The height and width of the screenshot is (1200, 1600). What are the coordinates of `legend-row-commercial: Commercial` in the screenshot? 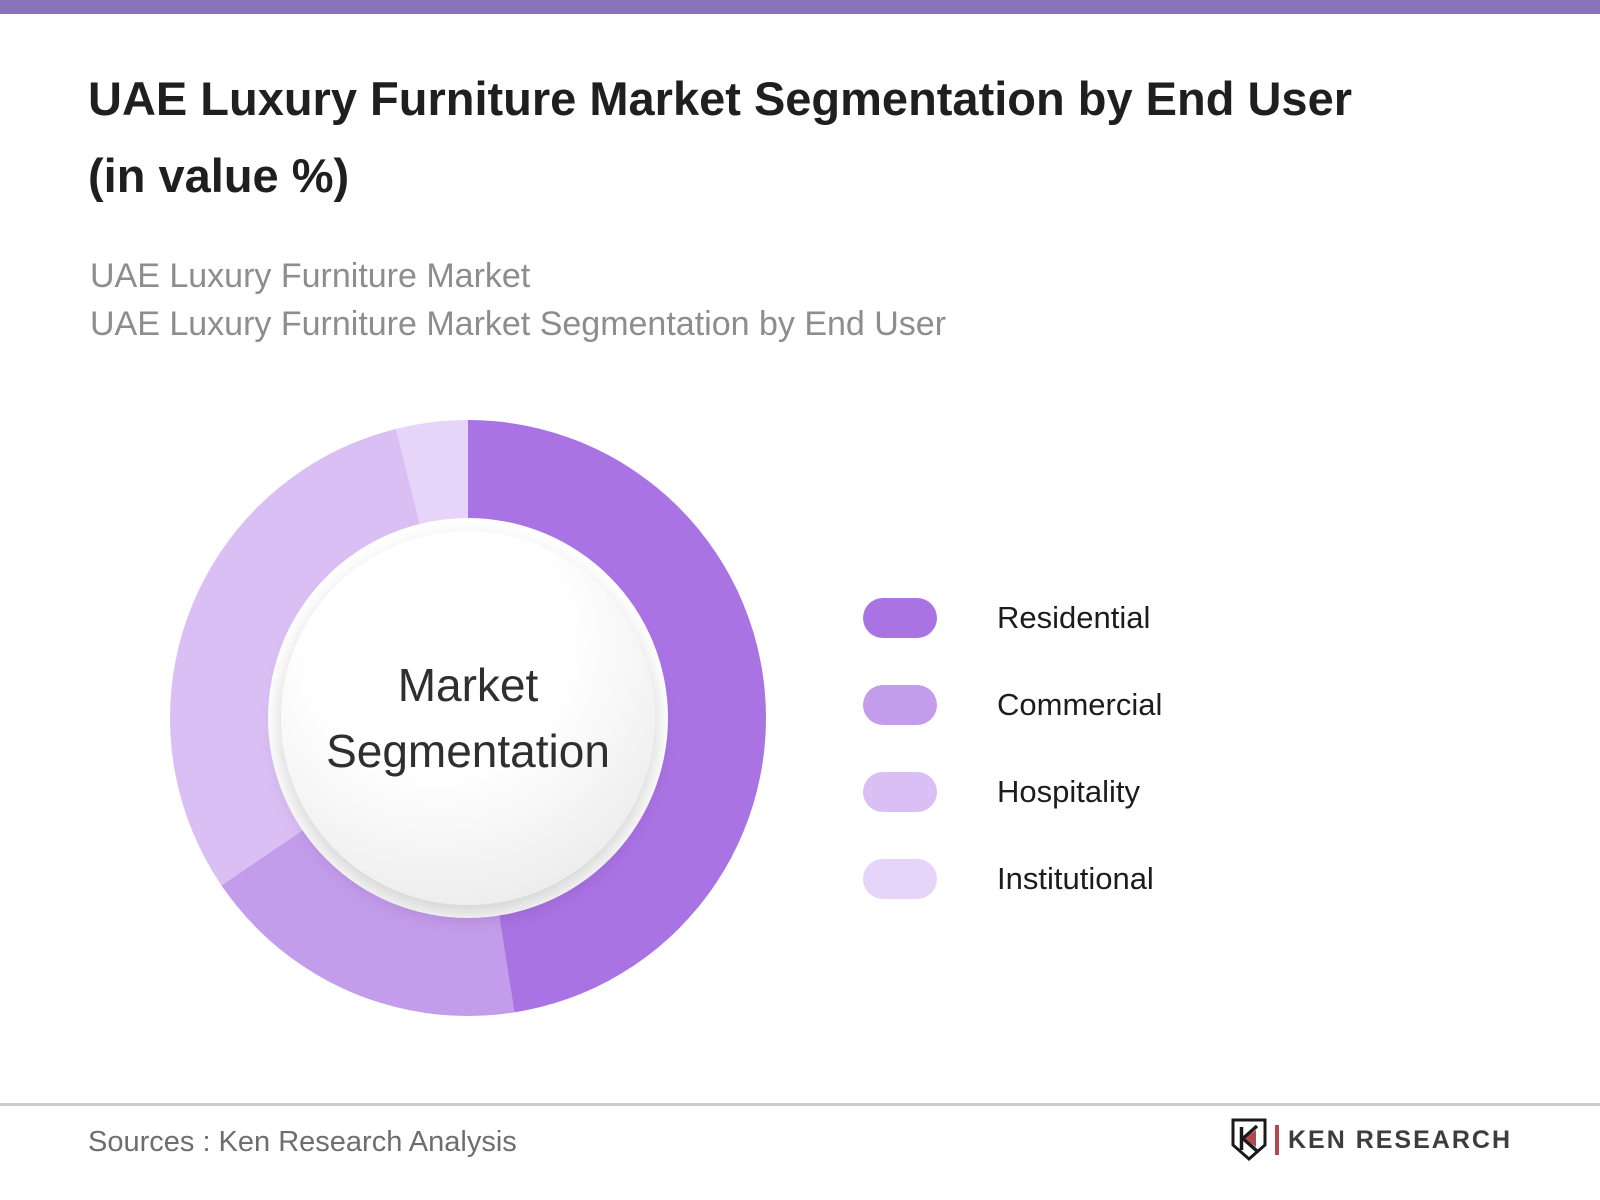 It's located at (1012, 705).